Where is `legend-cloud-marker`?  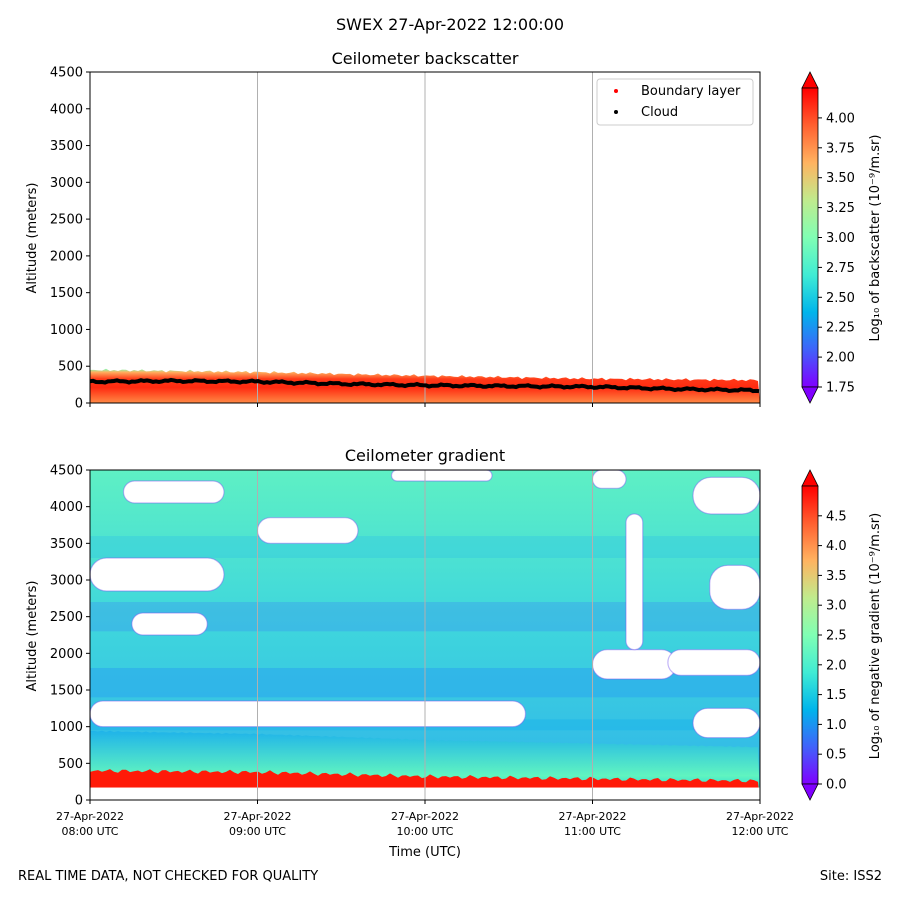 legend-cloud-marker is located at coordinates (616, 112).